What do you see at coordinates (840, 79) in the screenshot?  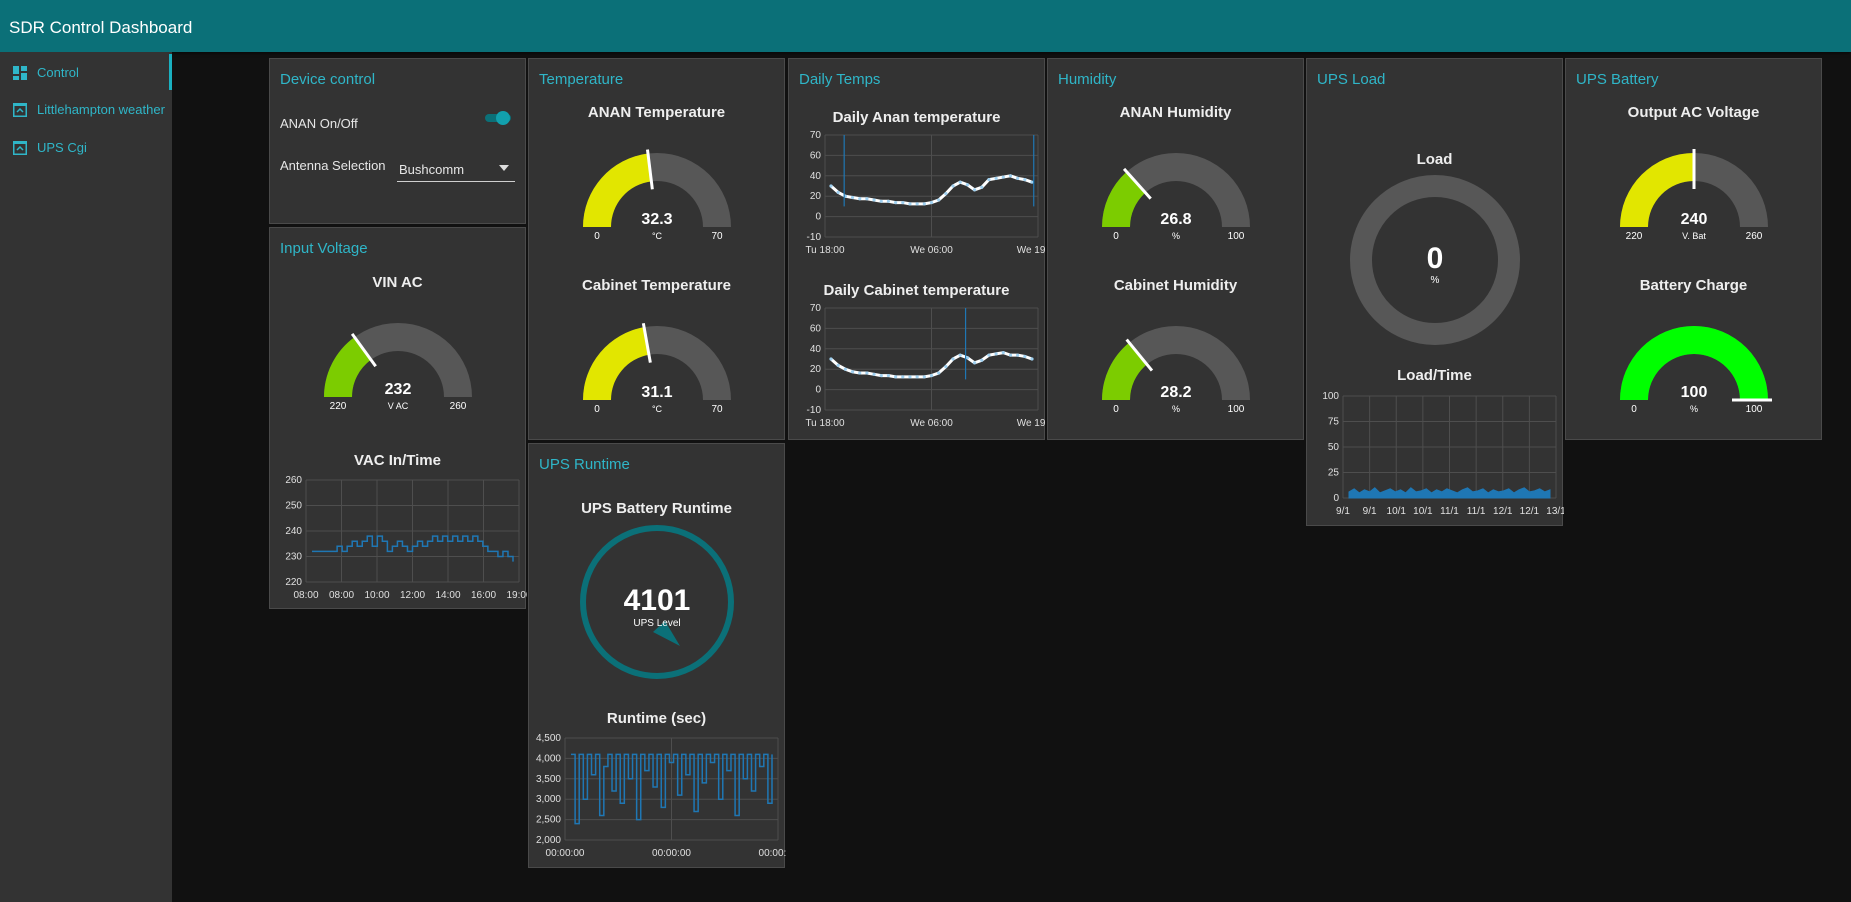 I see `card-title: Daily Temps` at bounding box center [840, 79].